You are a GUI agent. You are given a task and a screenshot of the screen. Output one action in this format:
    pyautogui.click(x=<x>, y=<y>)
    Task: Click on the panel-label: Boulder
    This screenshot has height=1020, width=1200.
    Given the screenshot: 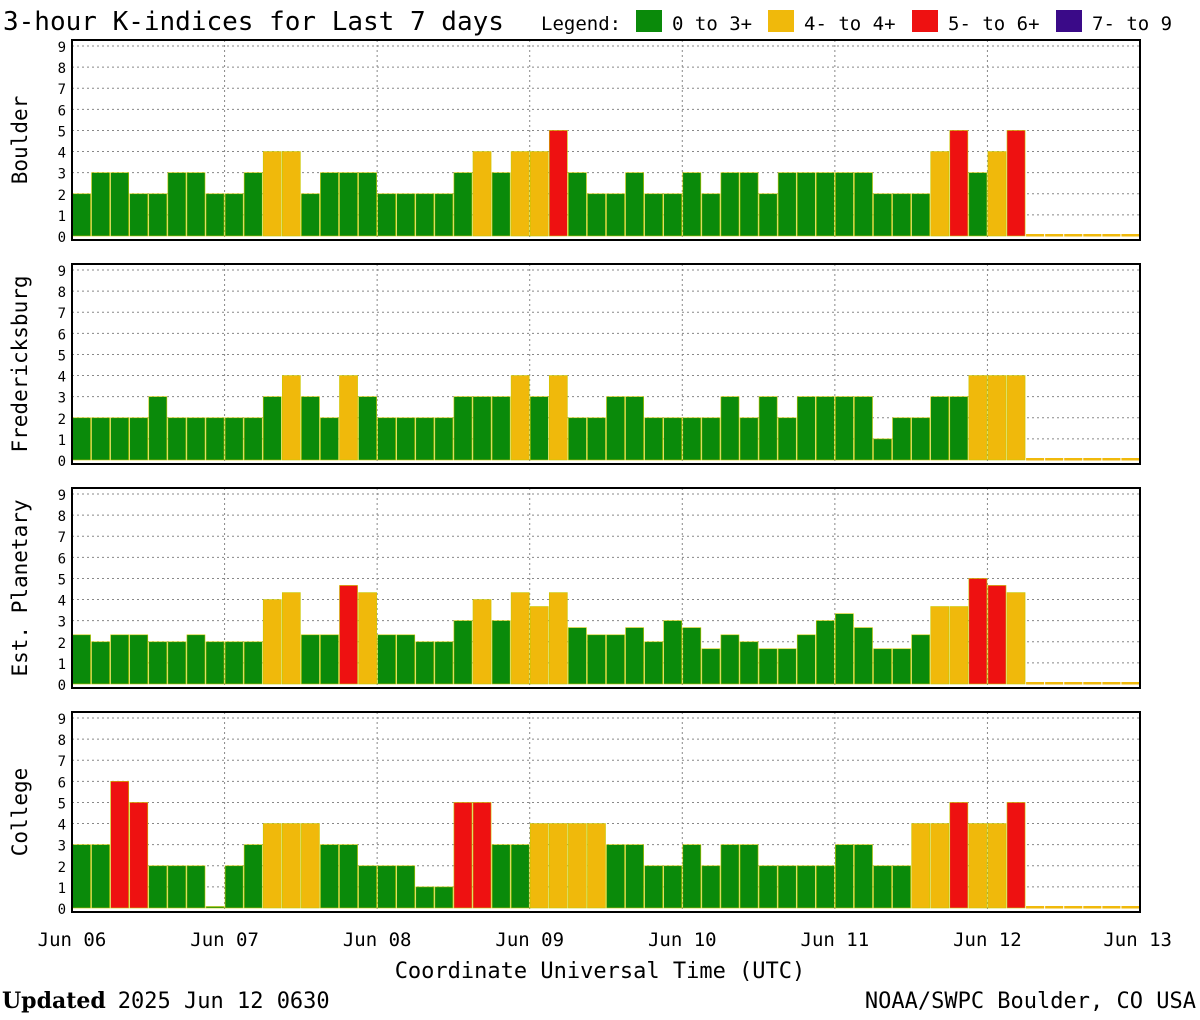 What is the action you would take?
    pyautogui.click(x=20, y=140)
    